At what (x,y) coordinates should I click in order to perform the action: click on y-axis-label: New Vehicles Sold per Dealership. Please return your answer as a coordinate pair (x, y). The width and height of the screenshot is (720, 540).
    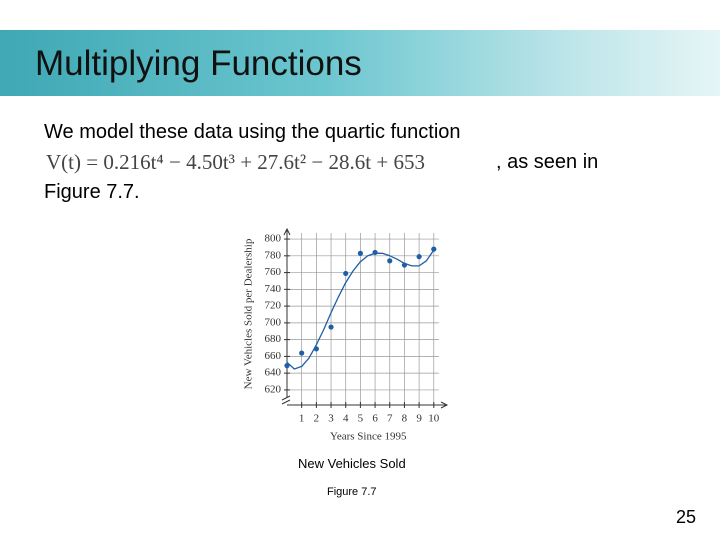
    Looking at the image, I should click on (249, 313).